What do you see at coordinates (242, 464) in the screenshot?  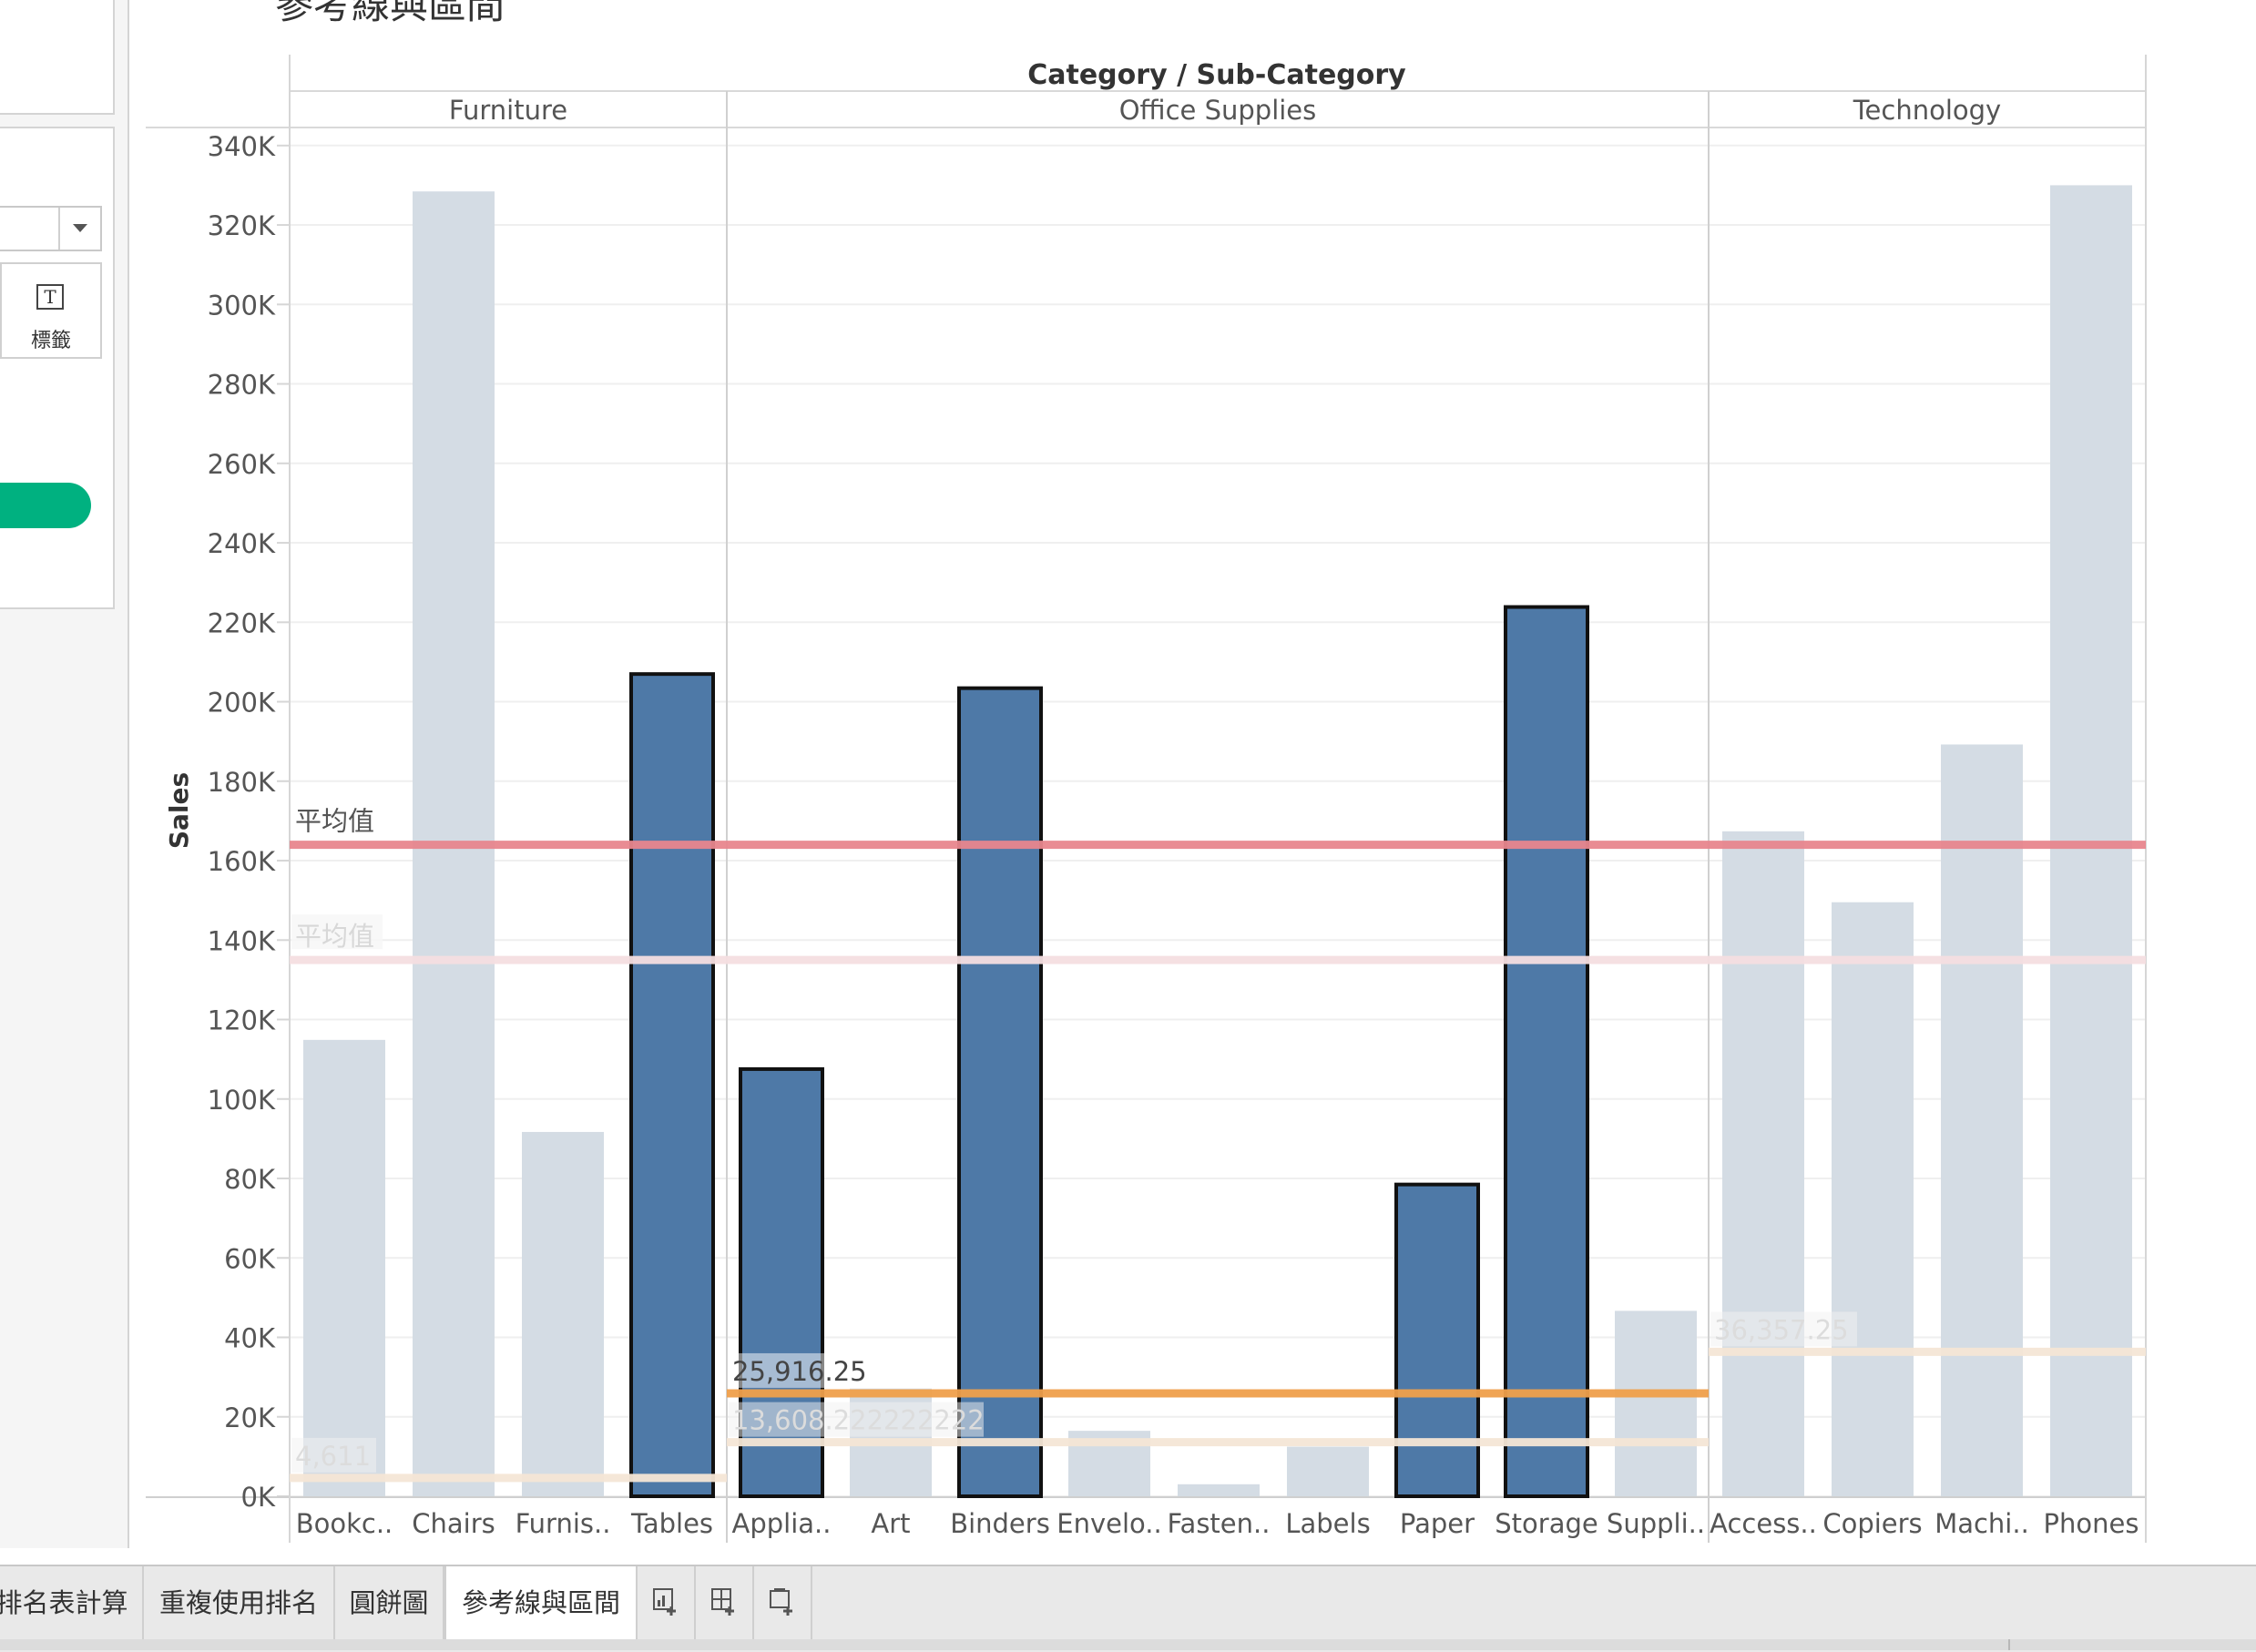 I see `y-tick-label: 260K` at bounding box center [242, 464].